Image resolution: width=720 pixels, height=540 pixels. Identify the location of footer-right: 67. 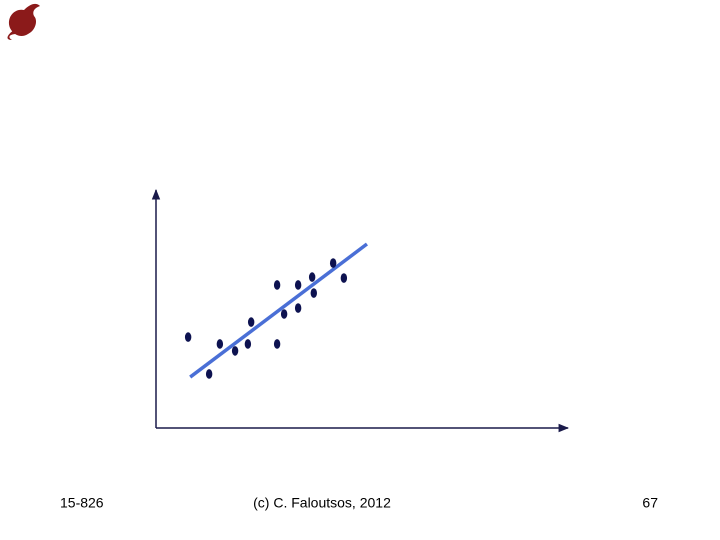
(650, 503).